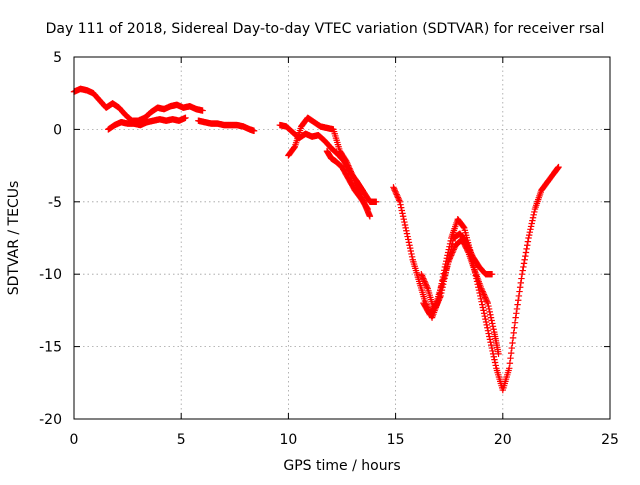  I want to click on x-tick-label: 15, so click(396, 440).